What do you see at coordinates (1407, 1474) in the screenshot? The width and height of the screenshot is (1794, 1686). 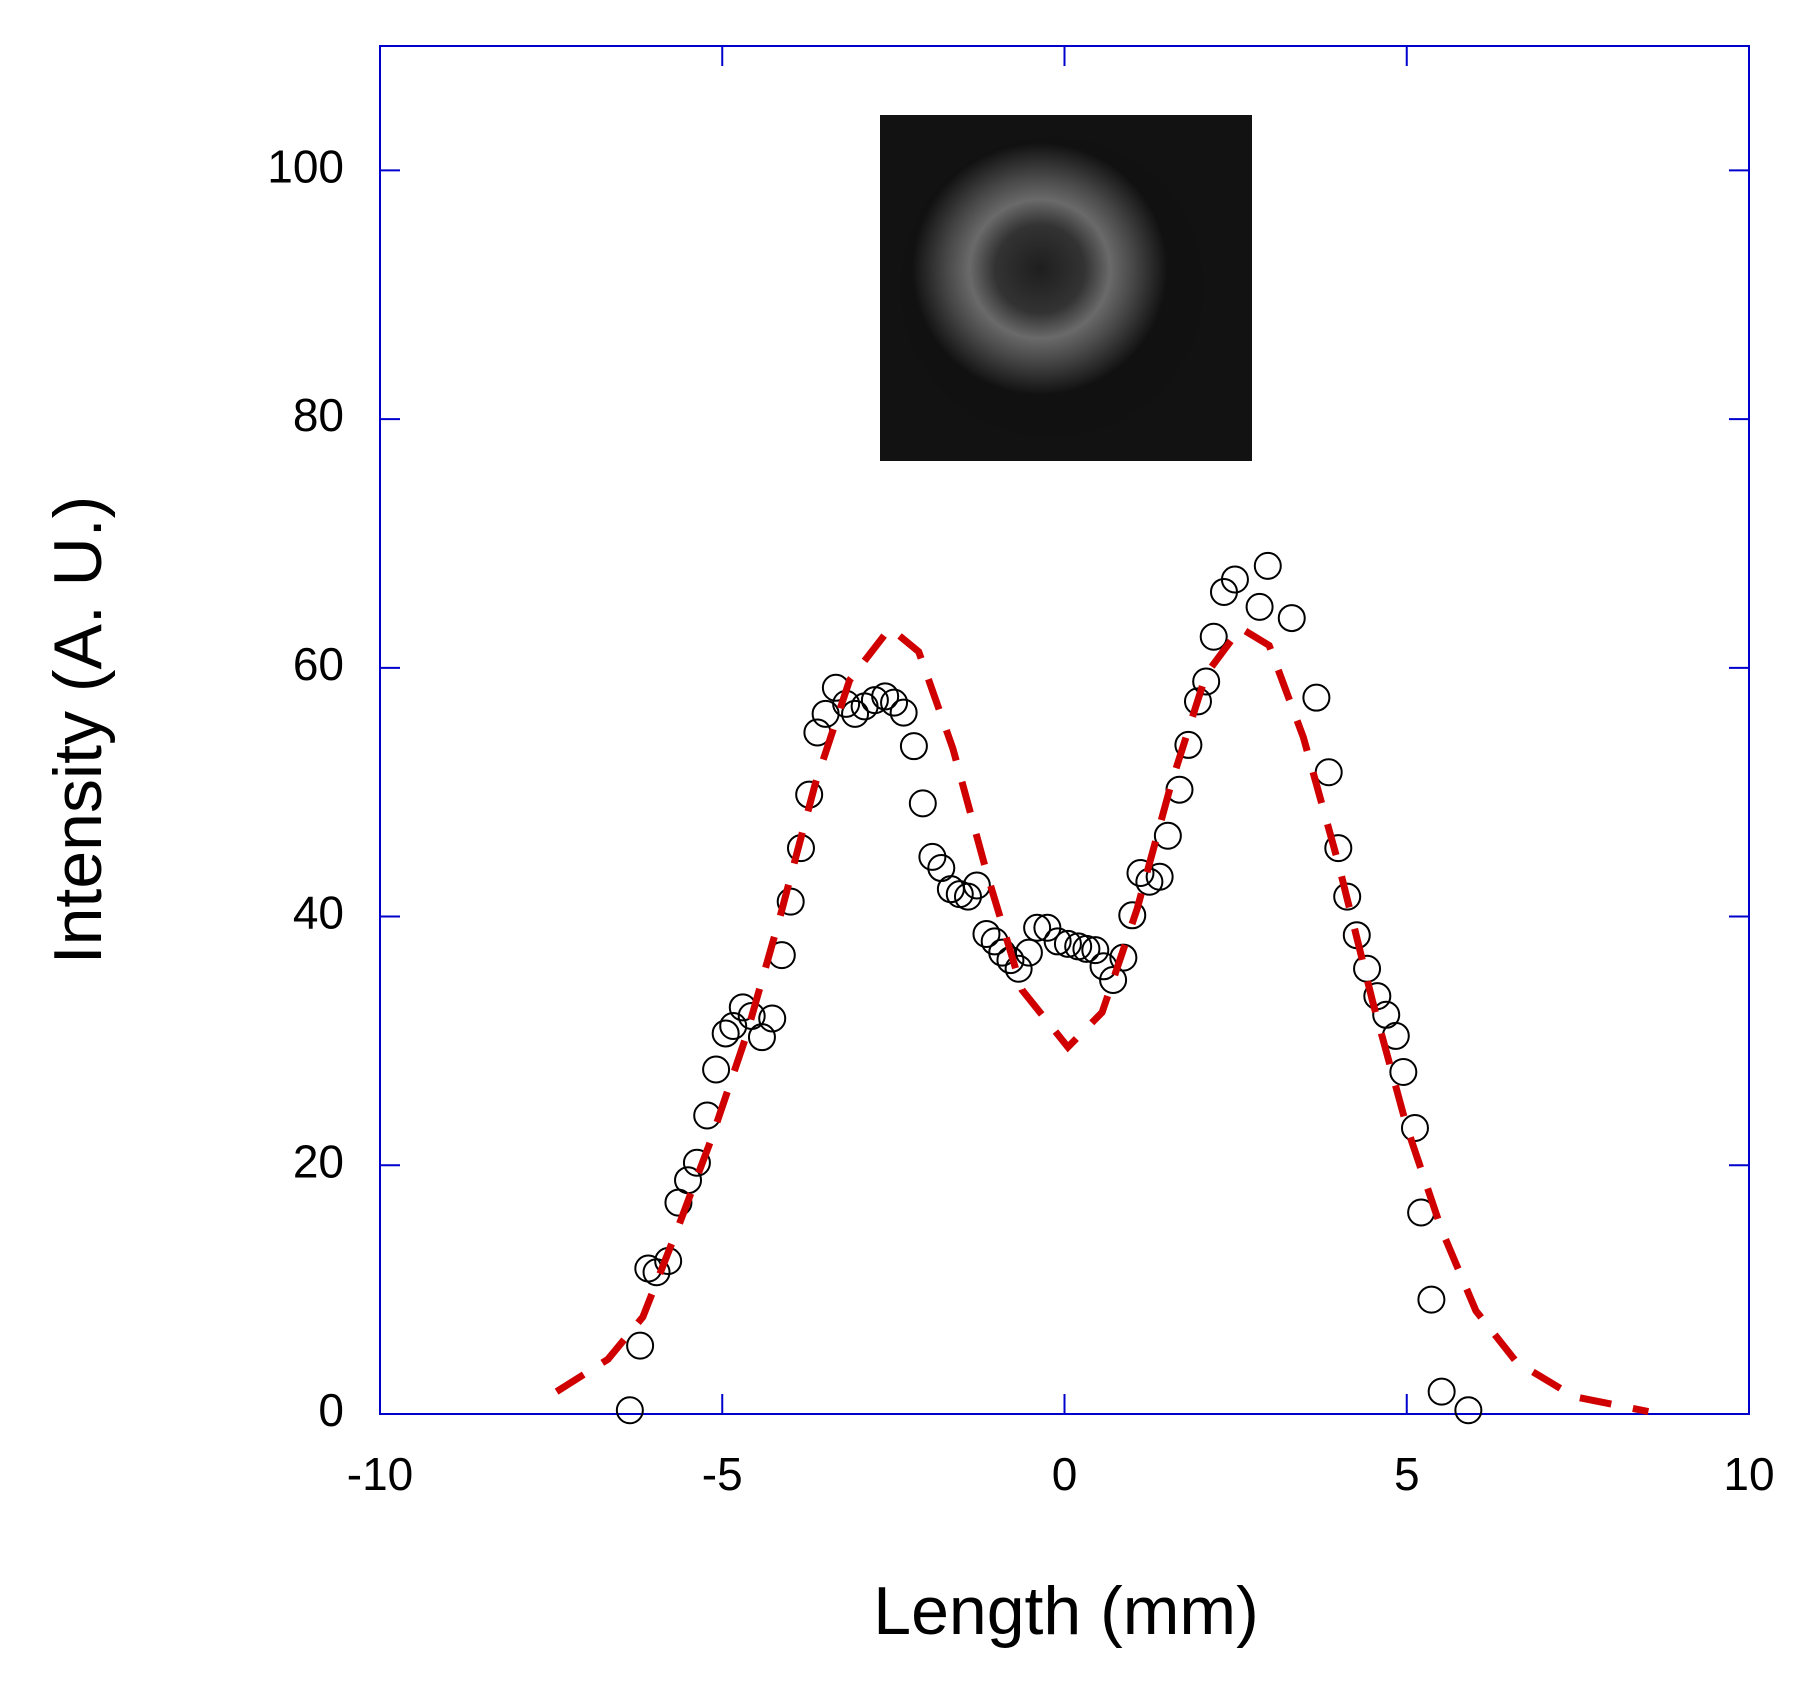 I see `x-tick-label: 5` at bounding box center [1407, 1474].